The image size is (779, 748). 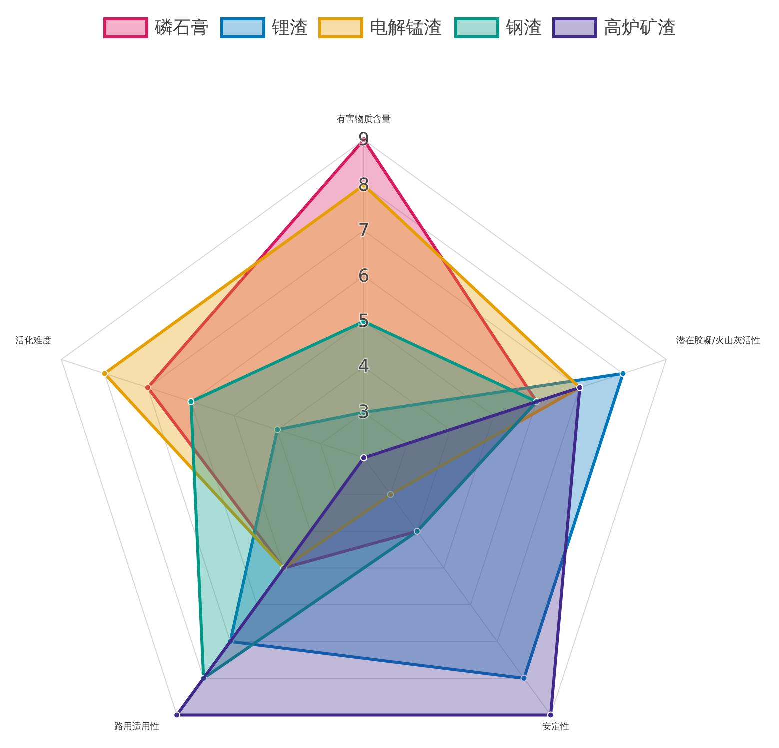 What do you see at coordinates (364, 276) in the screenshot?
I see `y-tick-label: 6` at bounding box center [364, 276].